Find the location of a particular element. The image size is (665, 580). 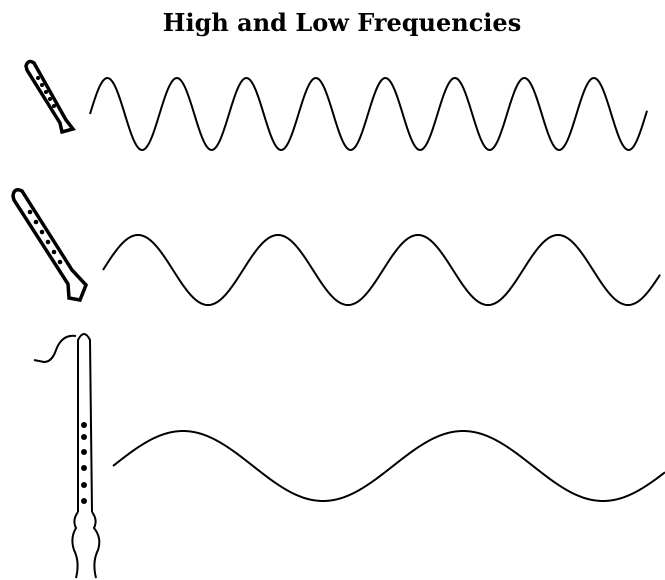

small-recorder is located at coordinates (50, 97).